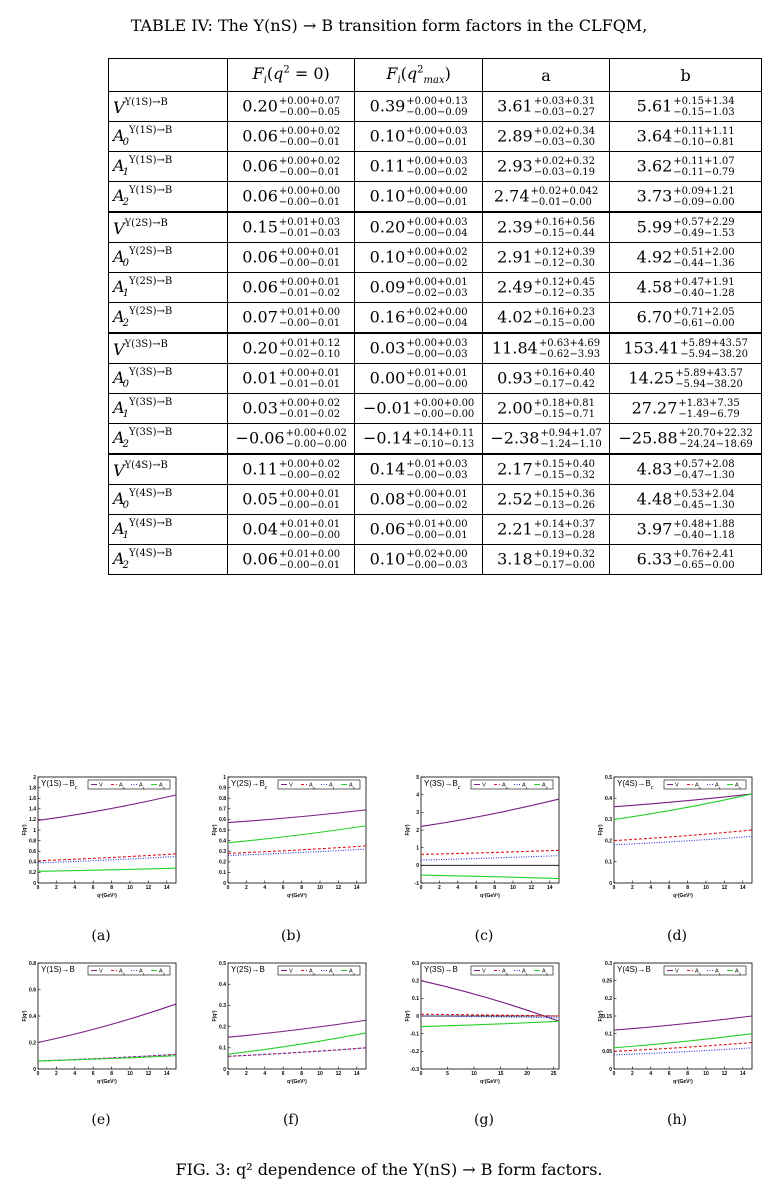 Image resolution: width=778 pixels, height=1196 pixels. What do you see at coordinates (32, 810) in the screenshot?
I see `y-tick-label: 1.4` at bounding box center [32, 810].